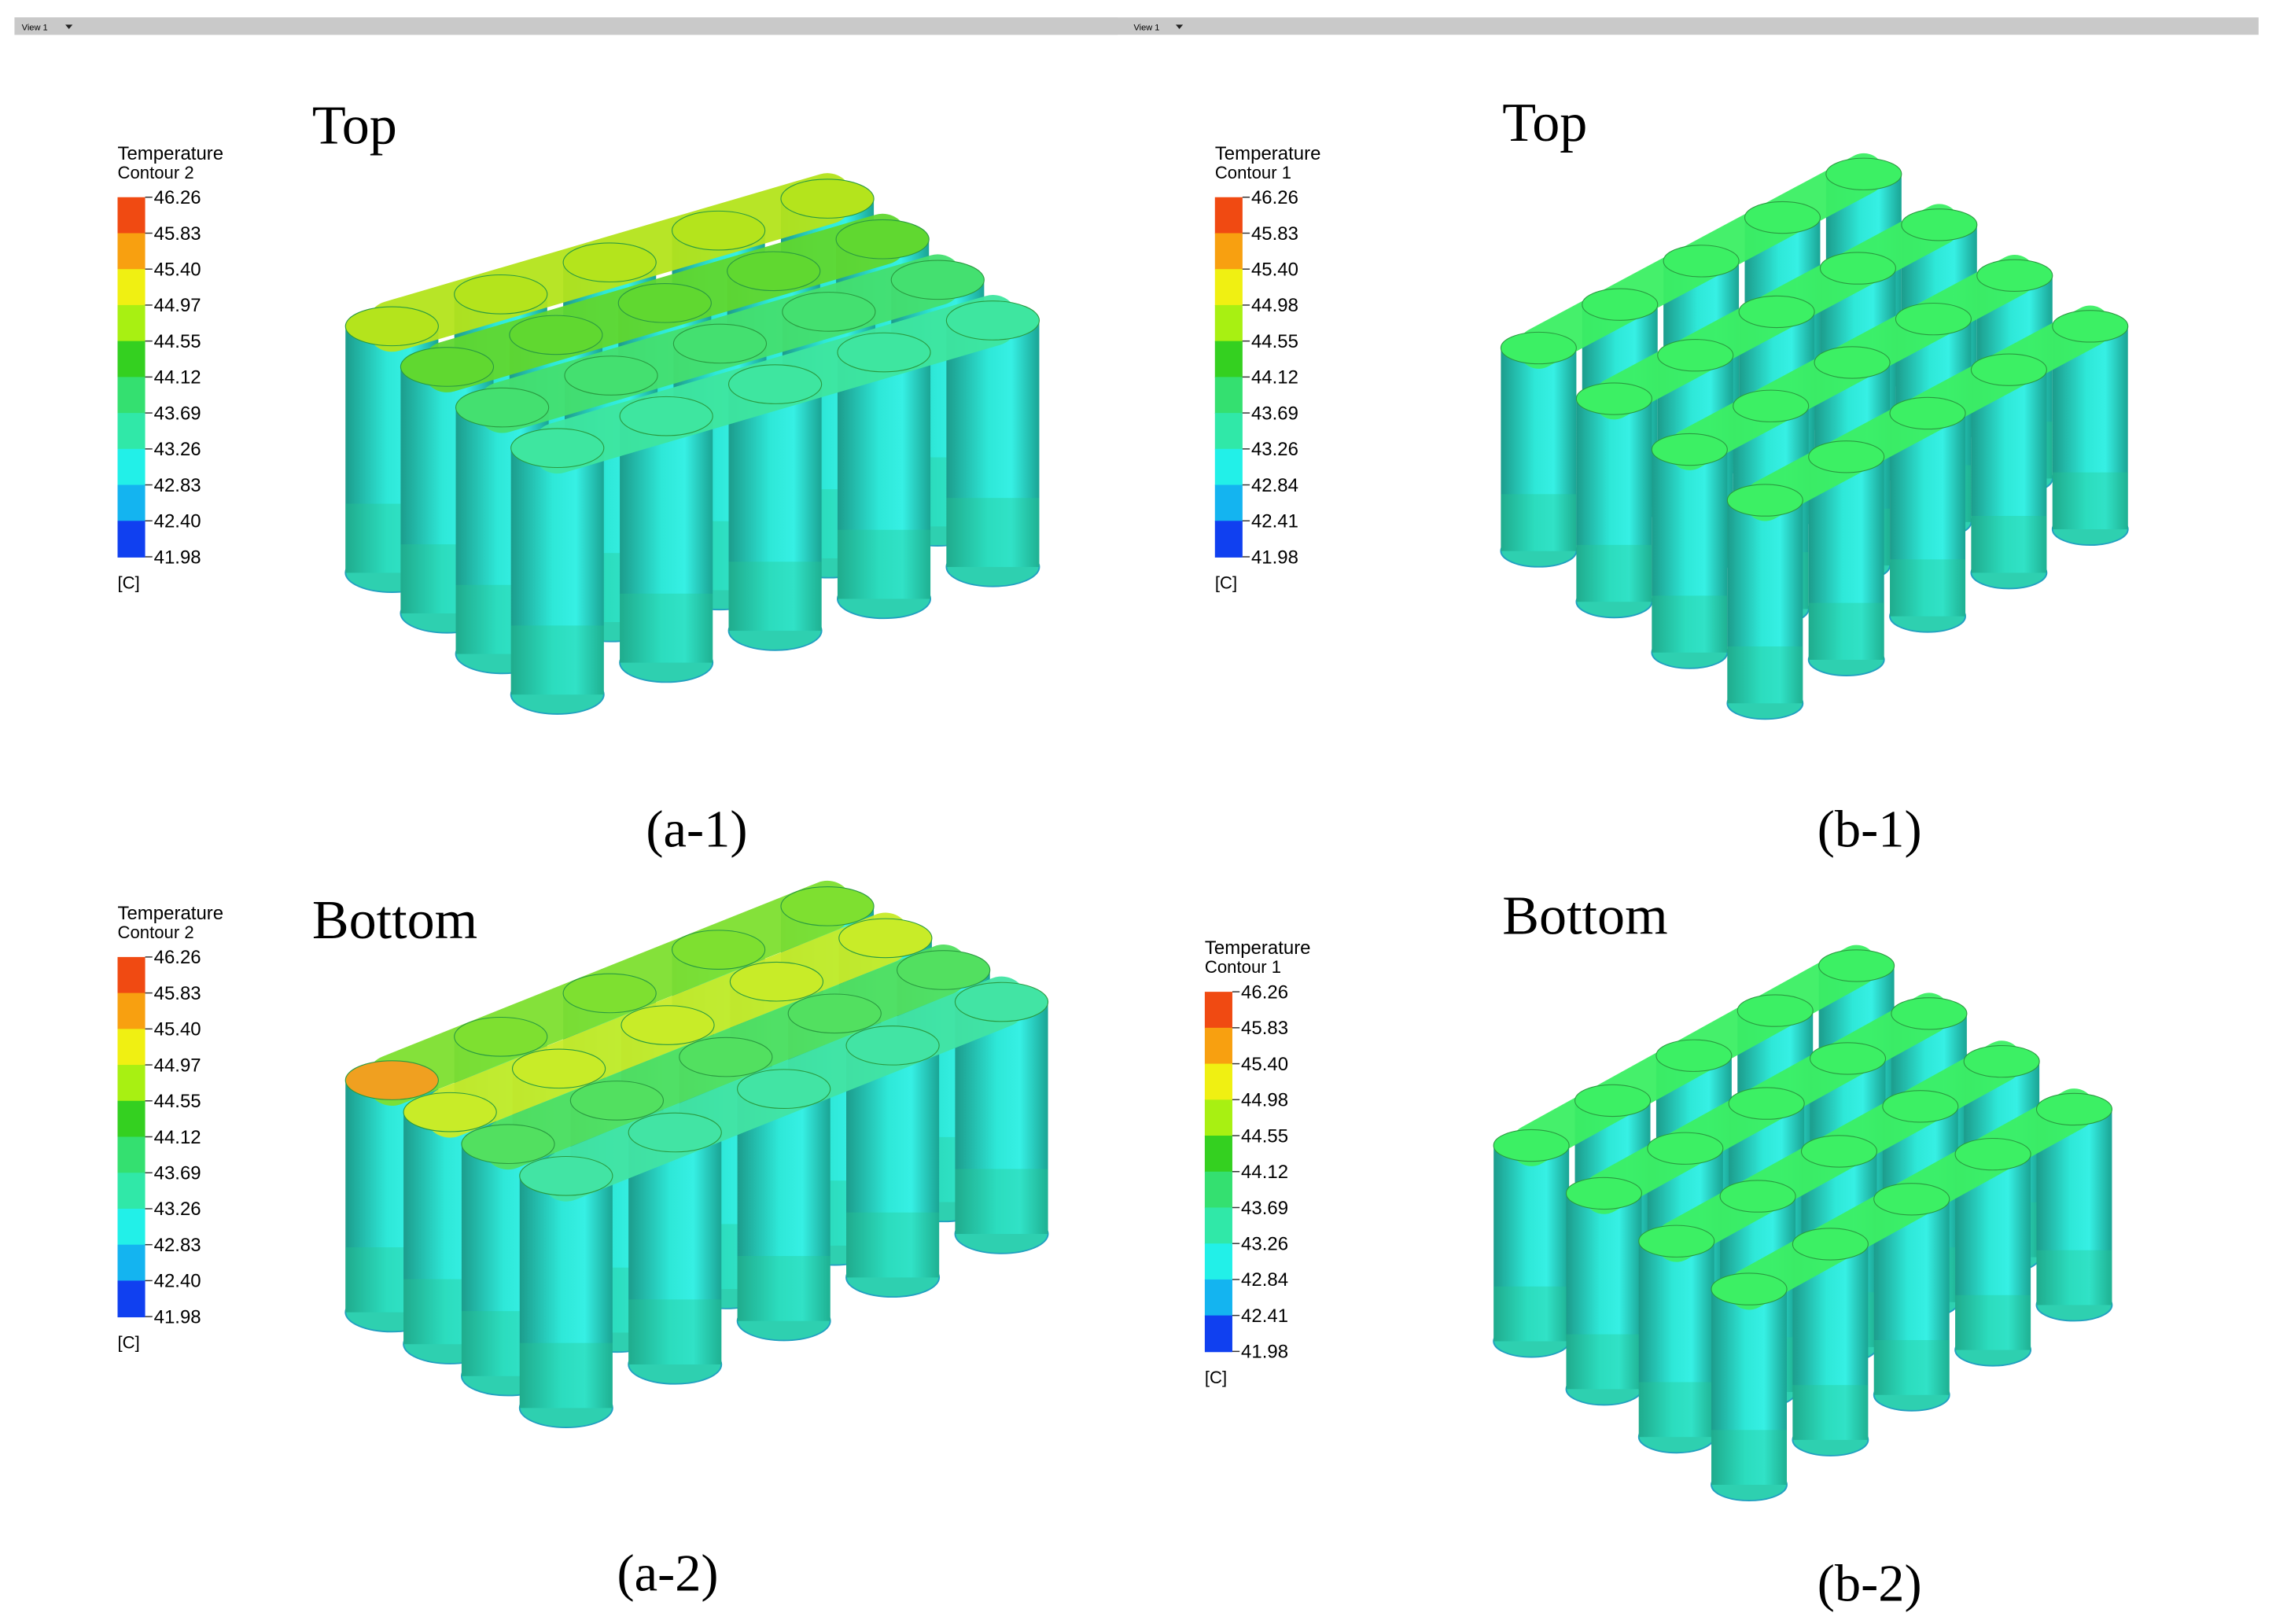 This screenshot has height=1624, width=2276. Describe the element at coordinates (178, 1281) in the screenshot. I see `legend-label: 42.40` at that location.